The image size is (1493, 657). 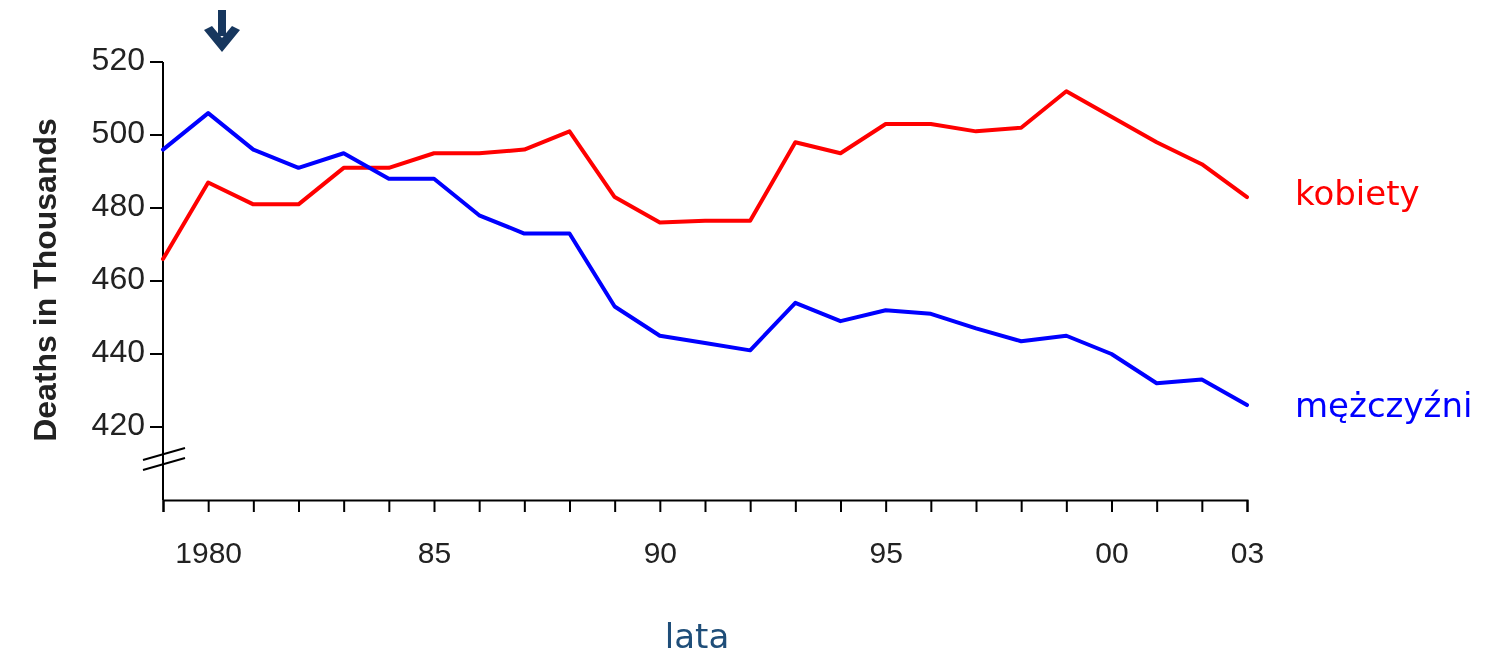 What do you see at coordinates (45, 280) in the screenshot?
I see `y-axis-title: Deaths in Thousands` at bounding box center [45, 280].